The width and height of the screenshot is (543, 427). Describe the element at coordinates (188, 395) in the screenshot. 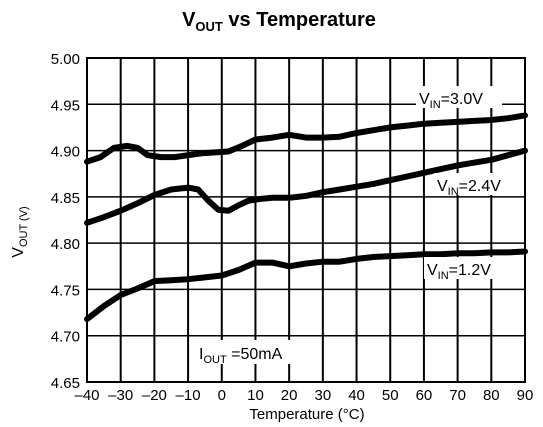

I see `x-tick-label: –10` at that location.